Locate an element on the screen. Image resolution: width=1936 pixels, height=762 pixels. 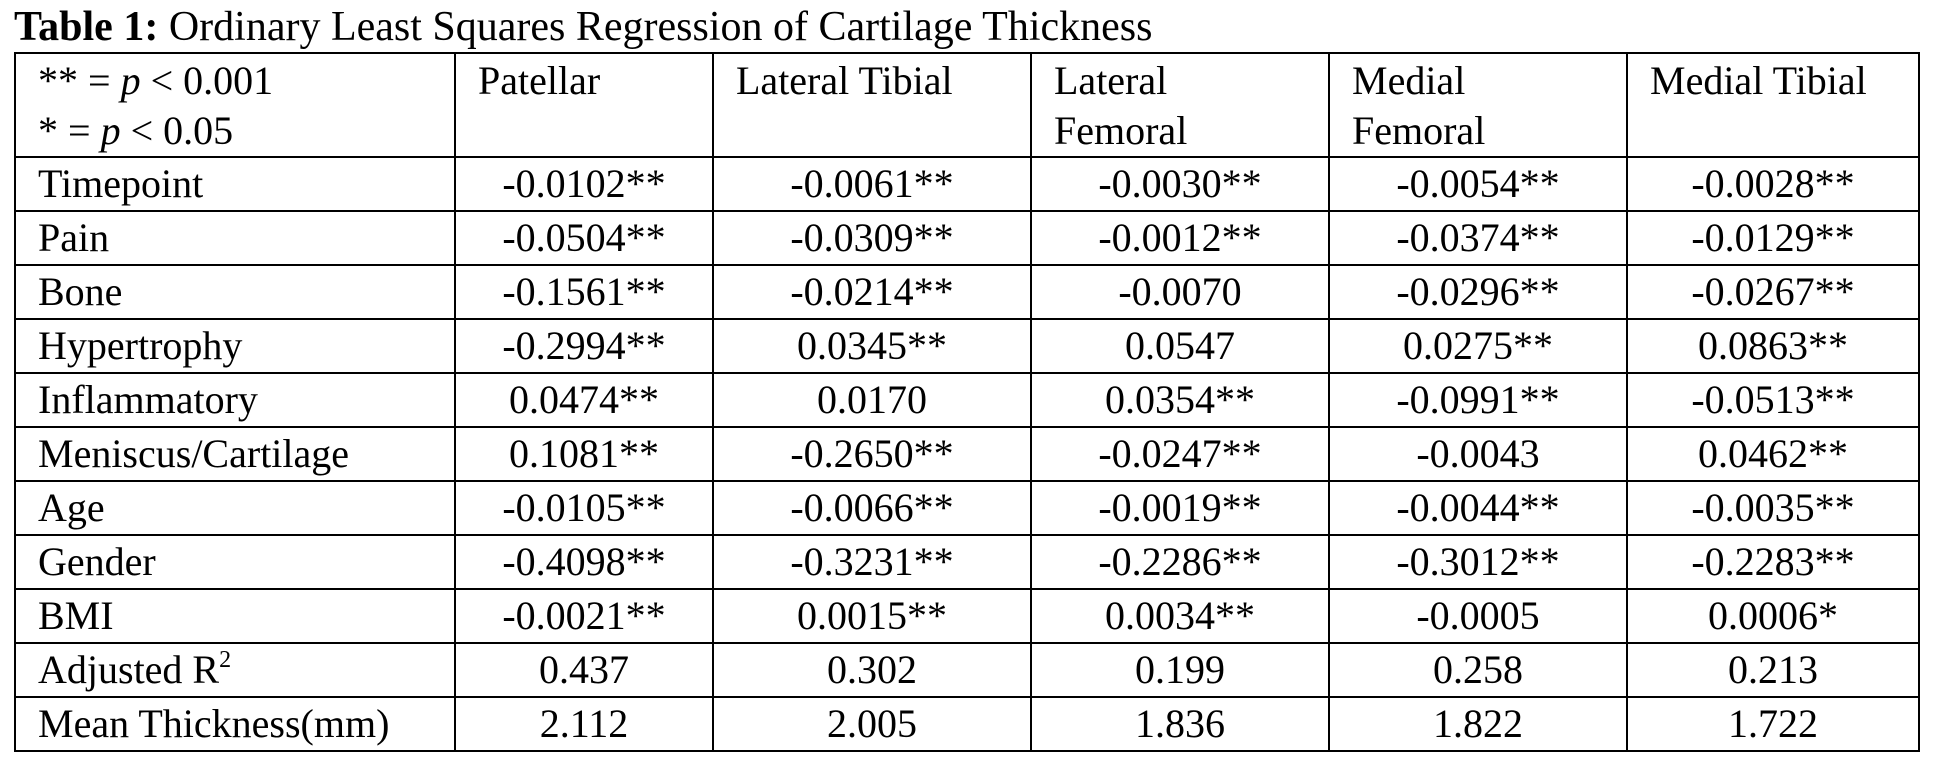
table-cell: 0.437 is located at coordinates (584, 670).